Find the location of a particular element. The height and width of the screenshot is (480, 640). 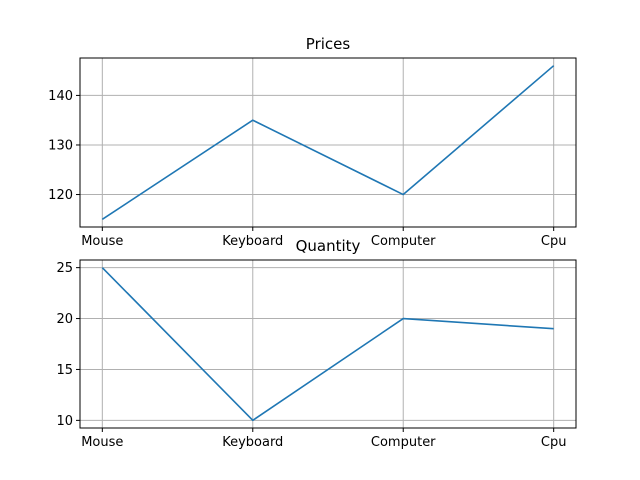

y-tick-label: 15 is located at coordinates (64, 370).